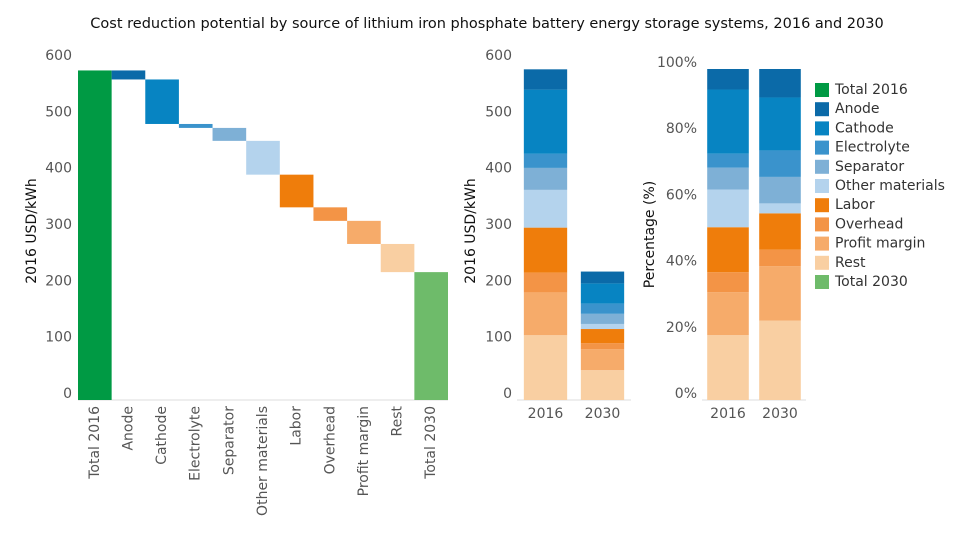 The width and height of the screenshot is (975, 542). I want to click on legend-label: Total 2030, so click(871, 282).